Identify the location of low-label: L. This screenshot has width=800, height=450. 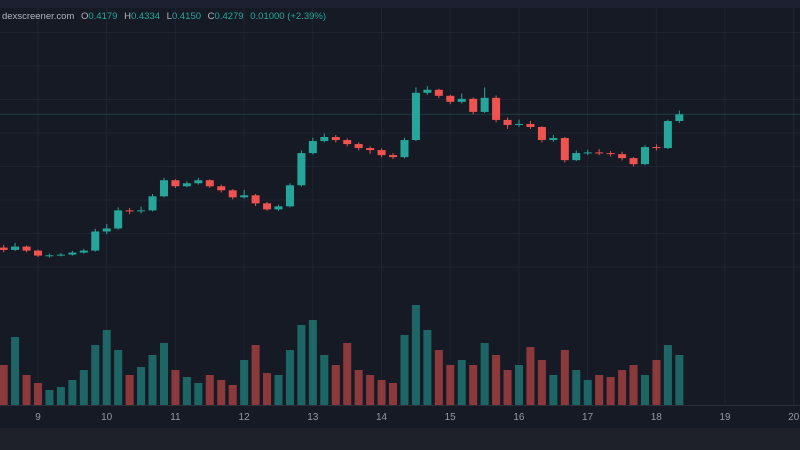
(169, 16).